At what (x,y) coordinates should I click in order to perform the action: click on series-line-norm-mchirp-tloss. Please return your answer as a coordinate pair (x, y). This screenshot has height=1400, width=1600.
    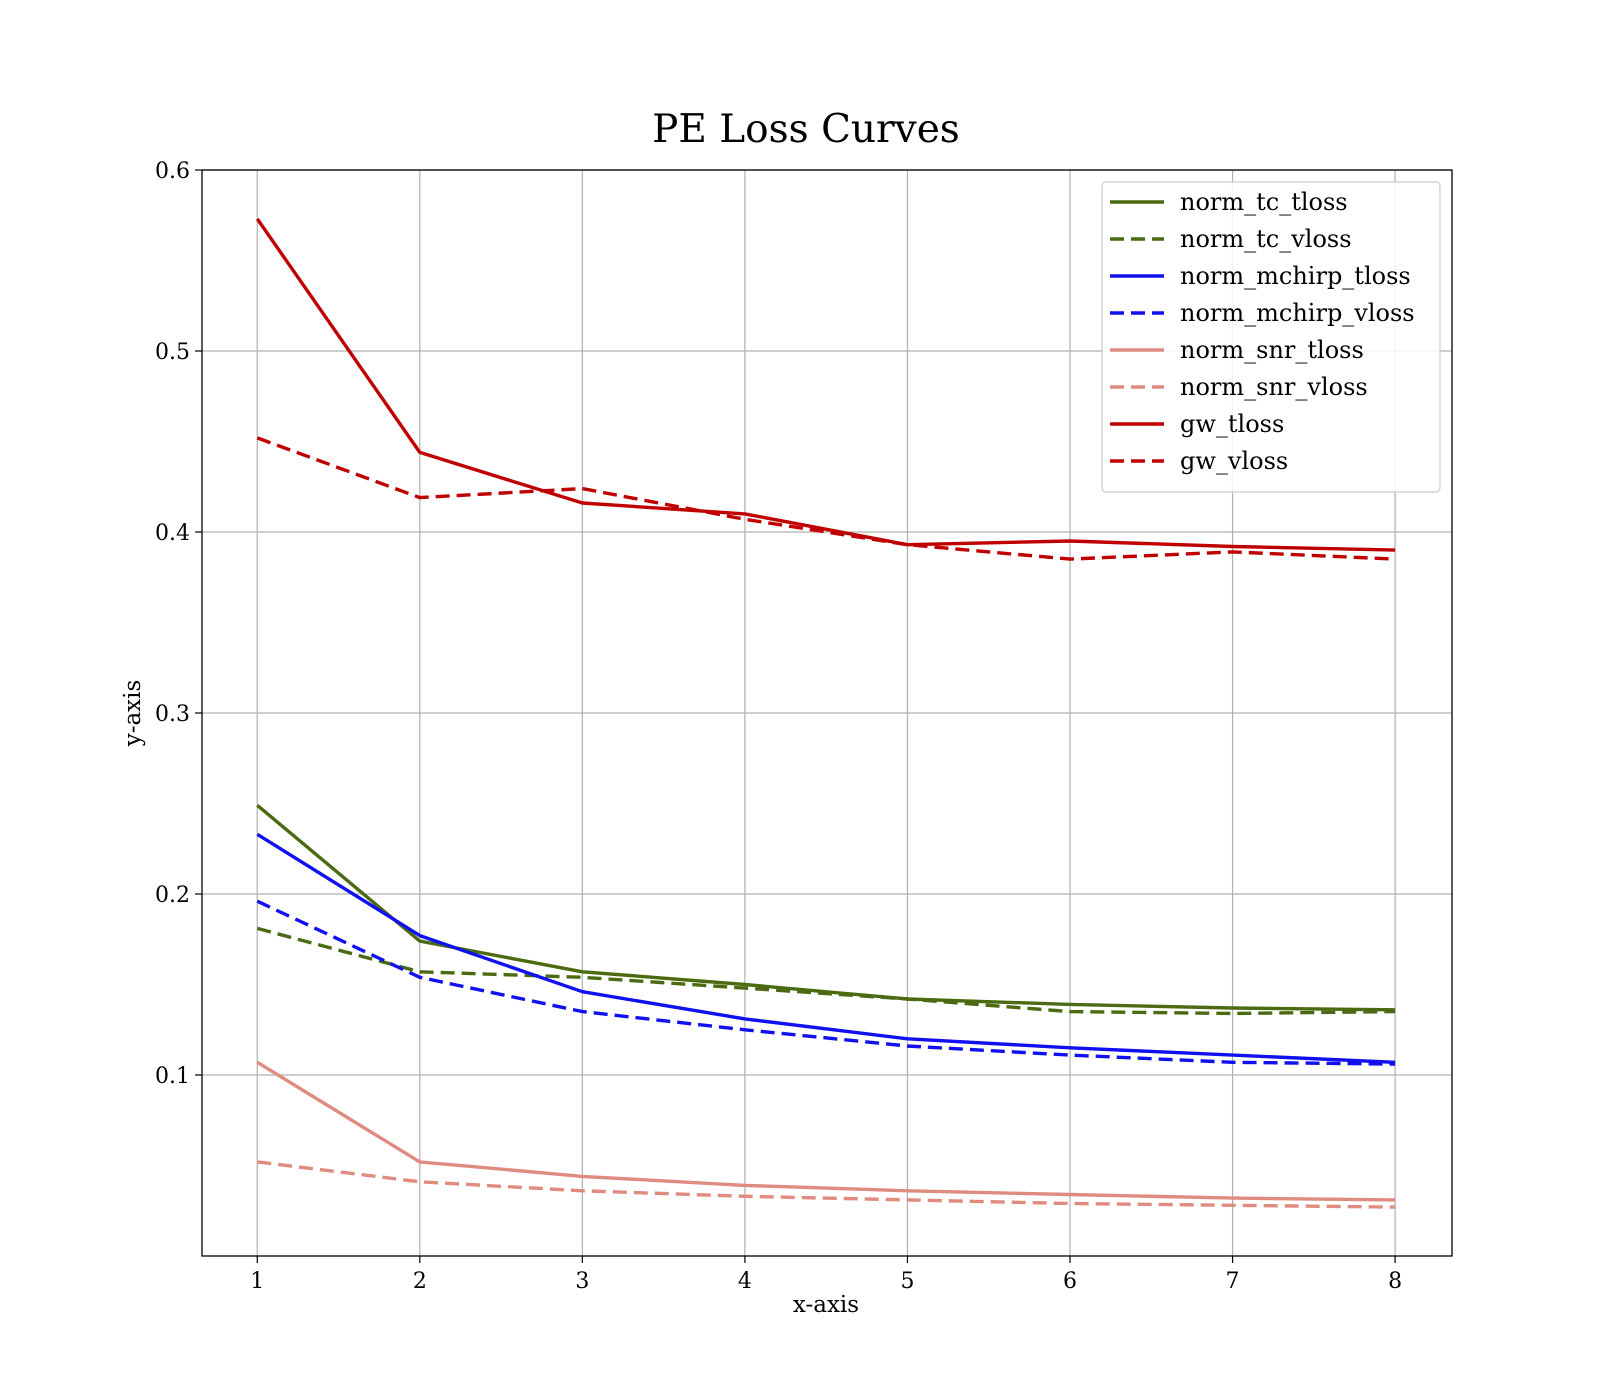
    Looking at the image, I should click on (826, 948).